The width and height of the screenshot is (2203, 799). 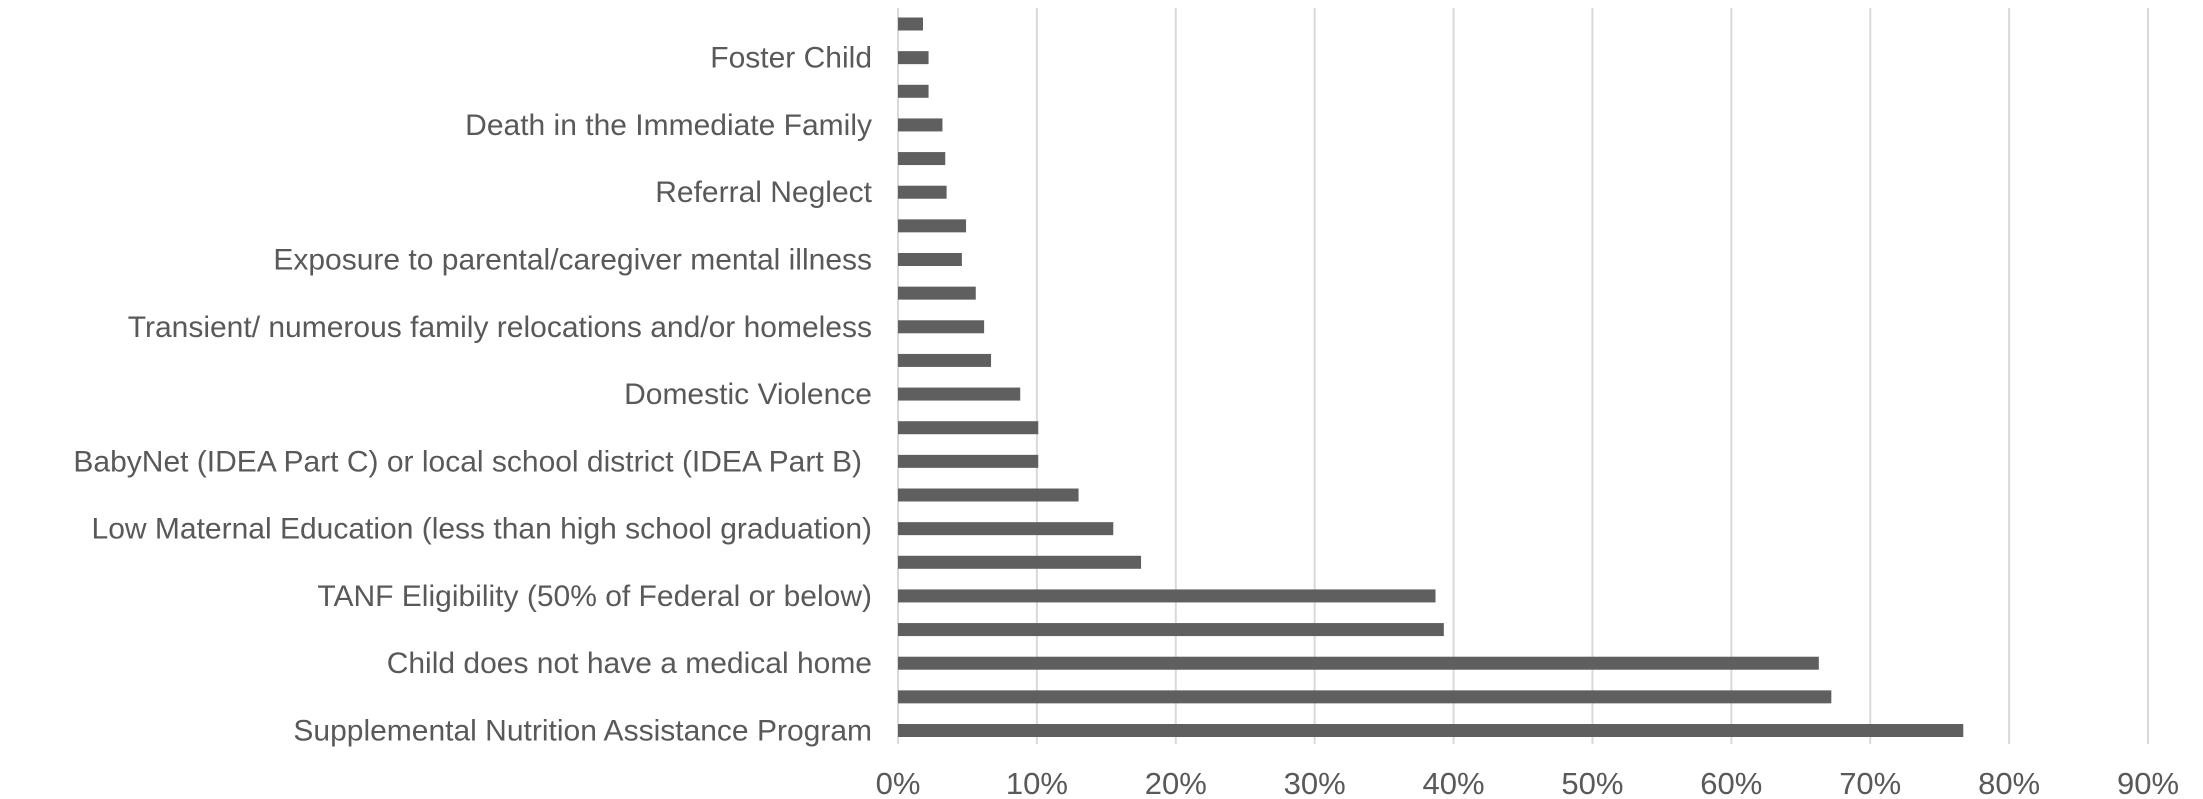 What do you see at coordinates (1454, 782) in the screenshot?
I see `x-tick-label: 40%` at bounding box center [1454, 782].